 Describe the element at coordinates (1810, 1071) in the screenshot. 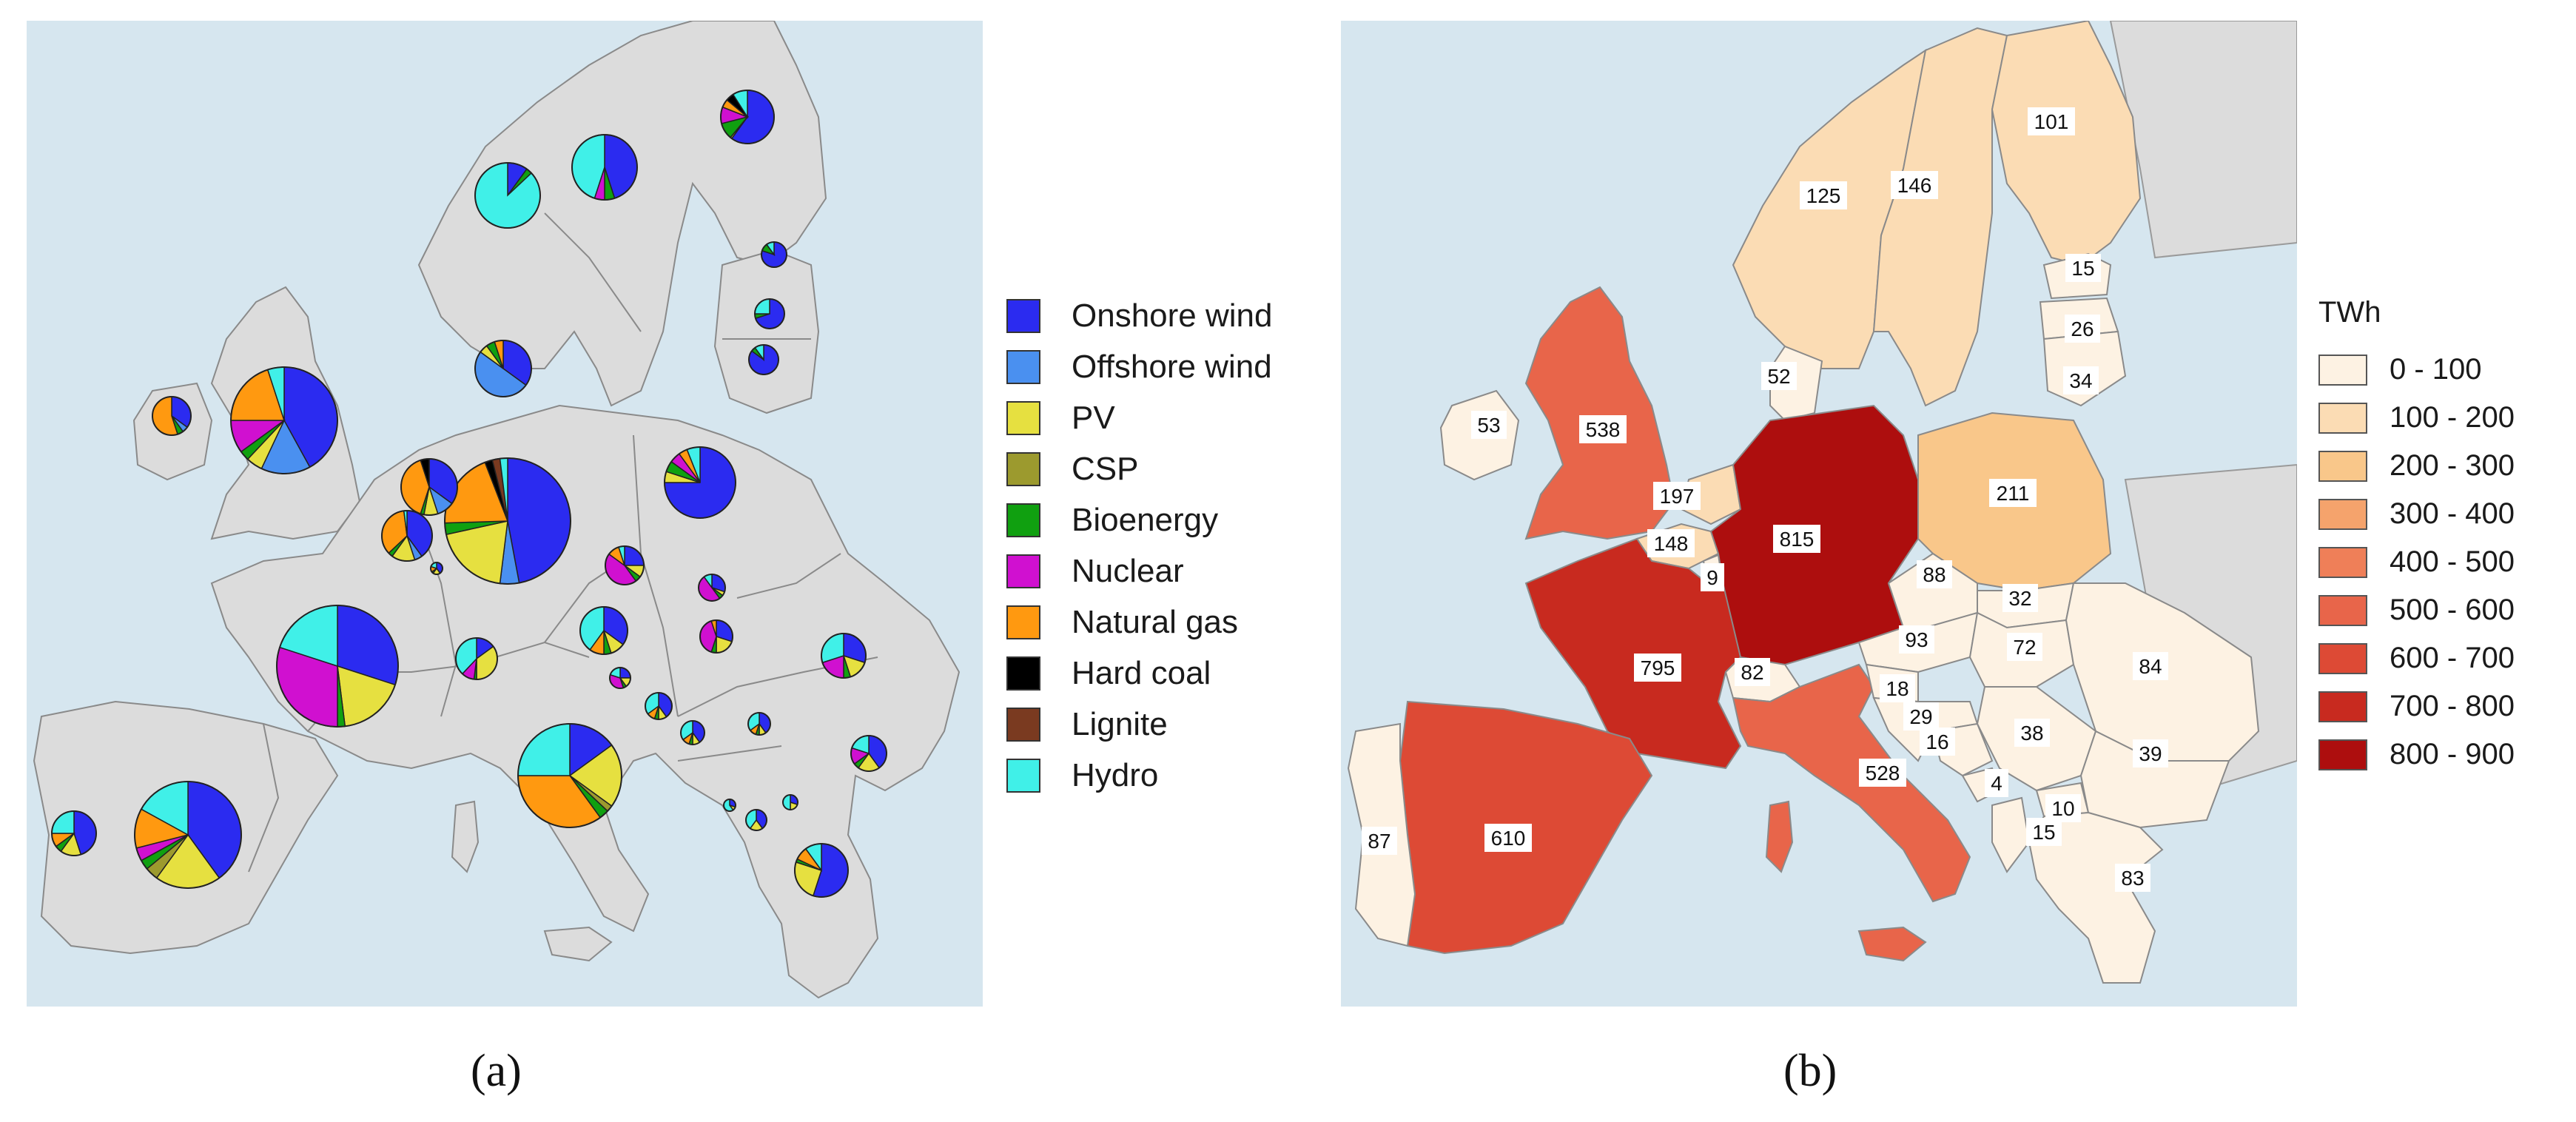

I see `caption-b: (b)` at that location.